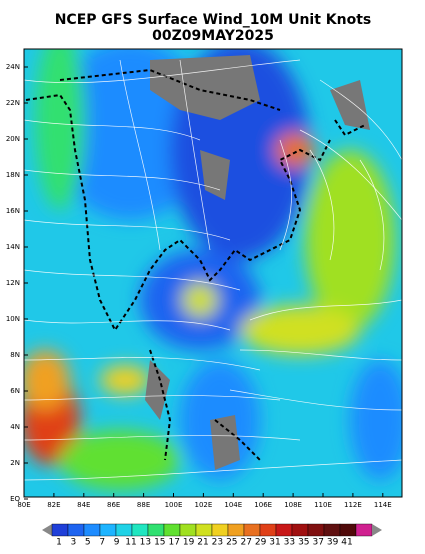 Image resolution: width=425 pixels, height=554 pixels. I want to click on colorbar-label: 5, so click(88, 543).